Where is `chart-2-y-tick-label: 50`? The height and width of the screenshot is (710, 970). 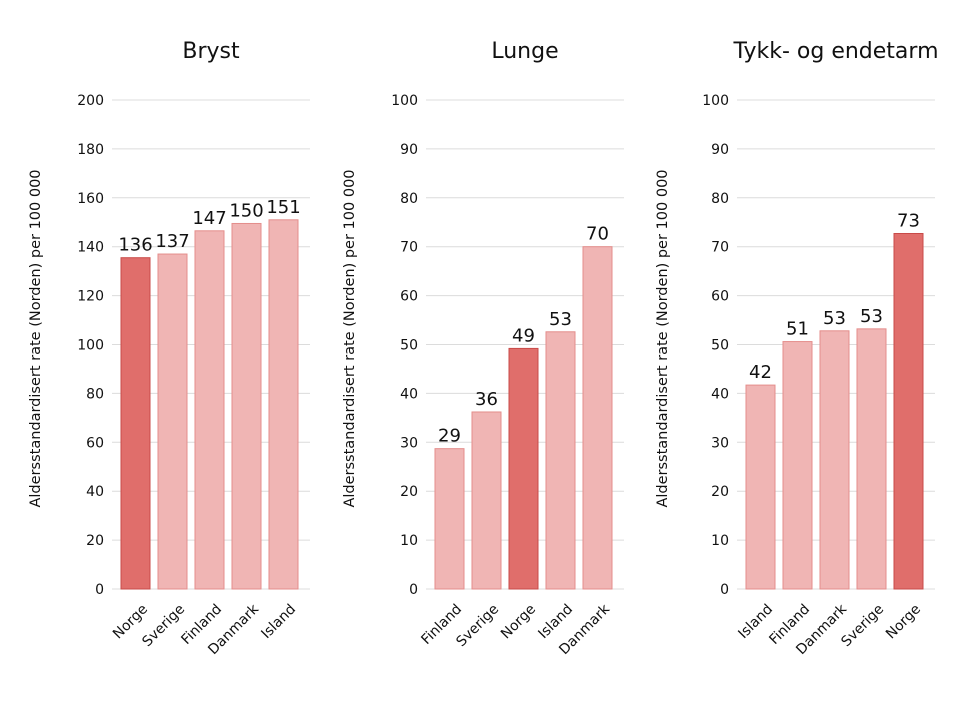
chart-2-y-tick-label: 50 is located at coordinates (409, 346).